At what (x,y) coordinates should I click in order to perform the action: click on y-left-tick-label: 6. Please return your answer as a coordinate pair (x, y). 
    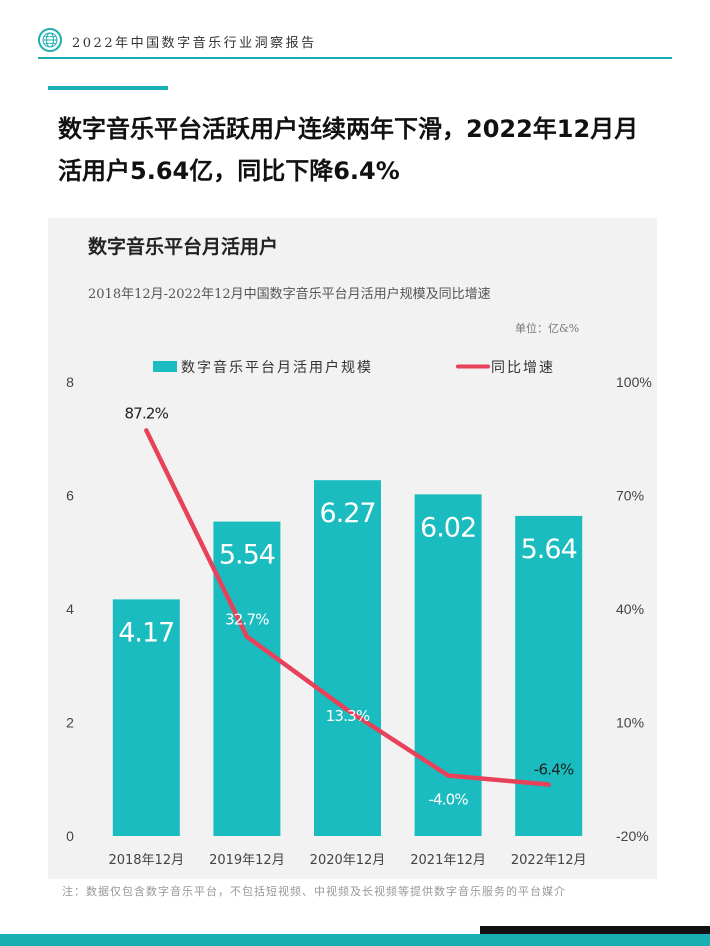
    Looking at the image, I should click on (70, 496).